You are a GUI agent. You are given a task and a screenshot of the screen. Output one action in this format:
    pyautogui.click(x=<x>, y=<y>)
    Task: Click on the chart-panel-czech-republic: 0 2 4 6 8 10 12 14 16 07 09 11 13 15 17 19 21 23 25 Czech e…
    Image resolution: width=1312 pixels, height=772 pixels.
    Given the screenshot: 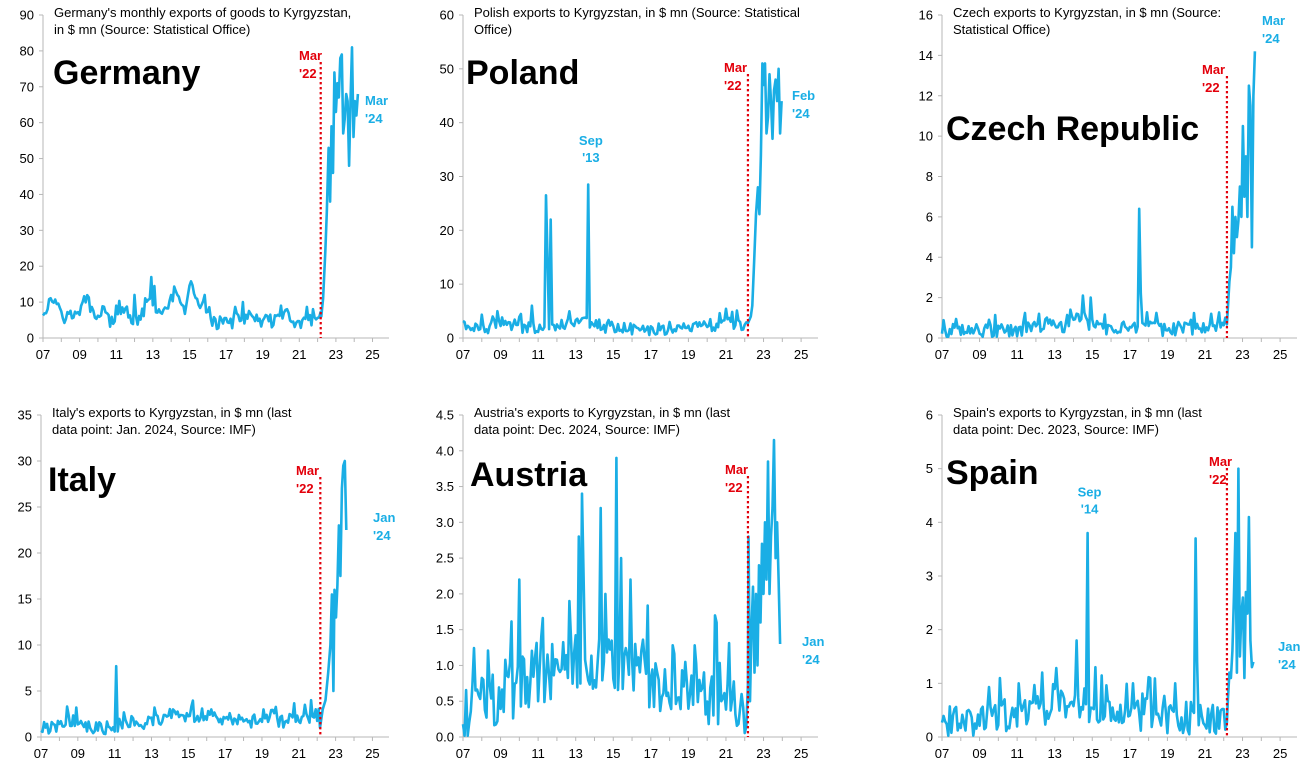 What is the action you would take?
    pyautogui.click(x=1108, y=183)
    